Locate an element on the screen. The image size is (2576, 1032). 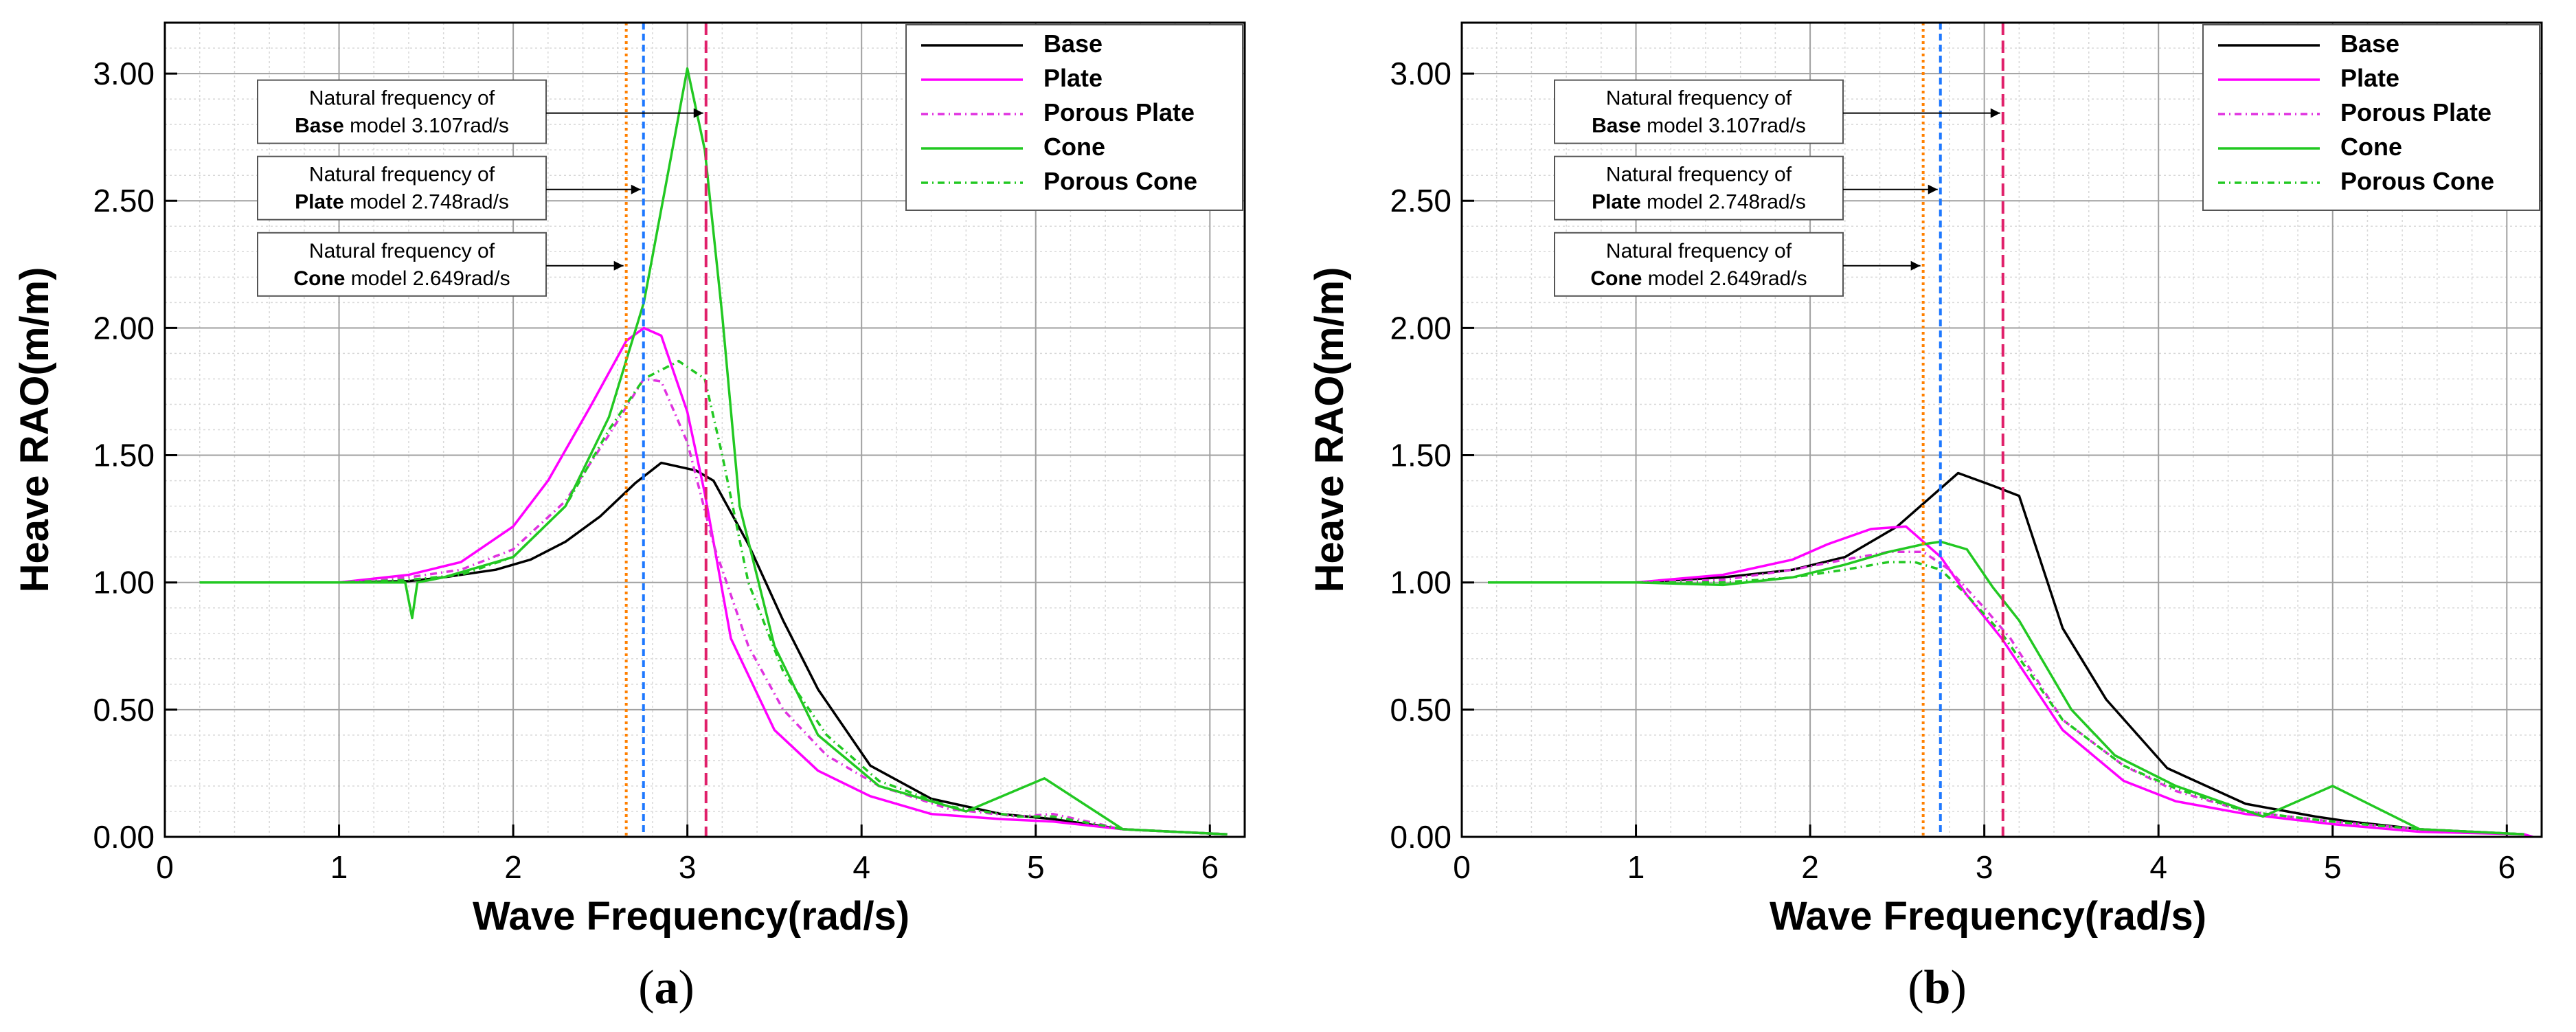
series-line-cone is located at coordinates (2006, 688).